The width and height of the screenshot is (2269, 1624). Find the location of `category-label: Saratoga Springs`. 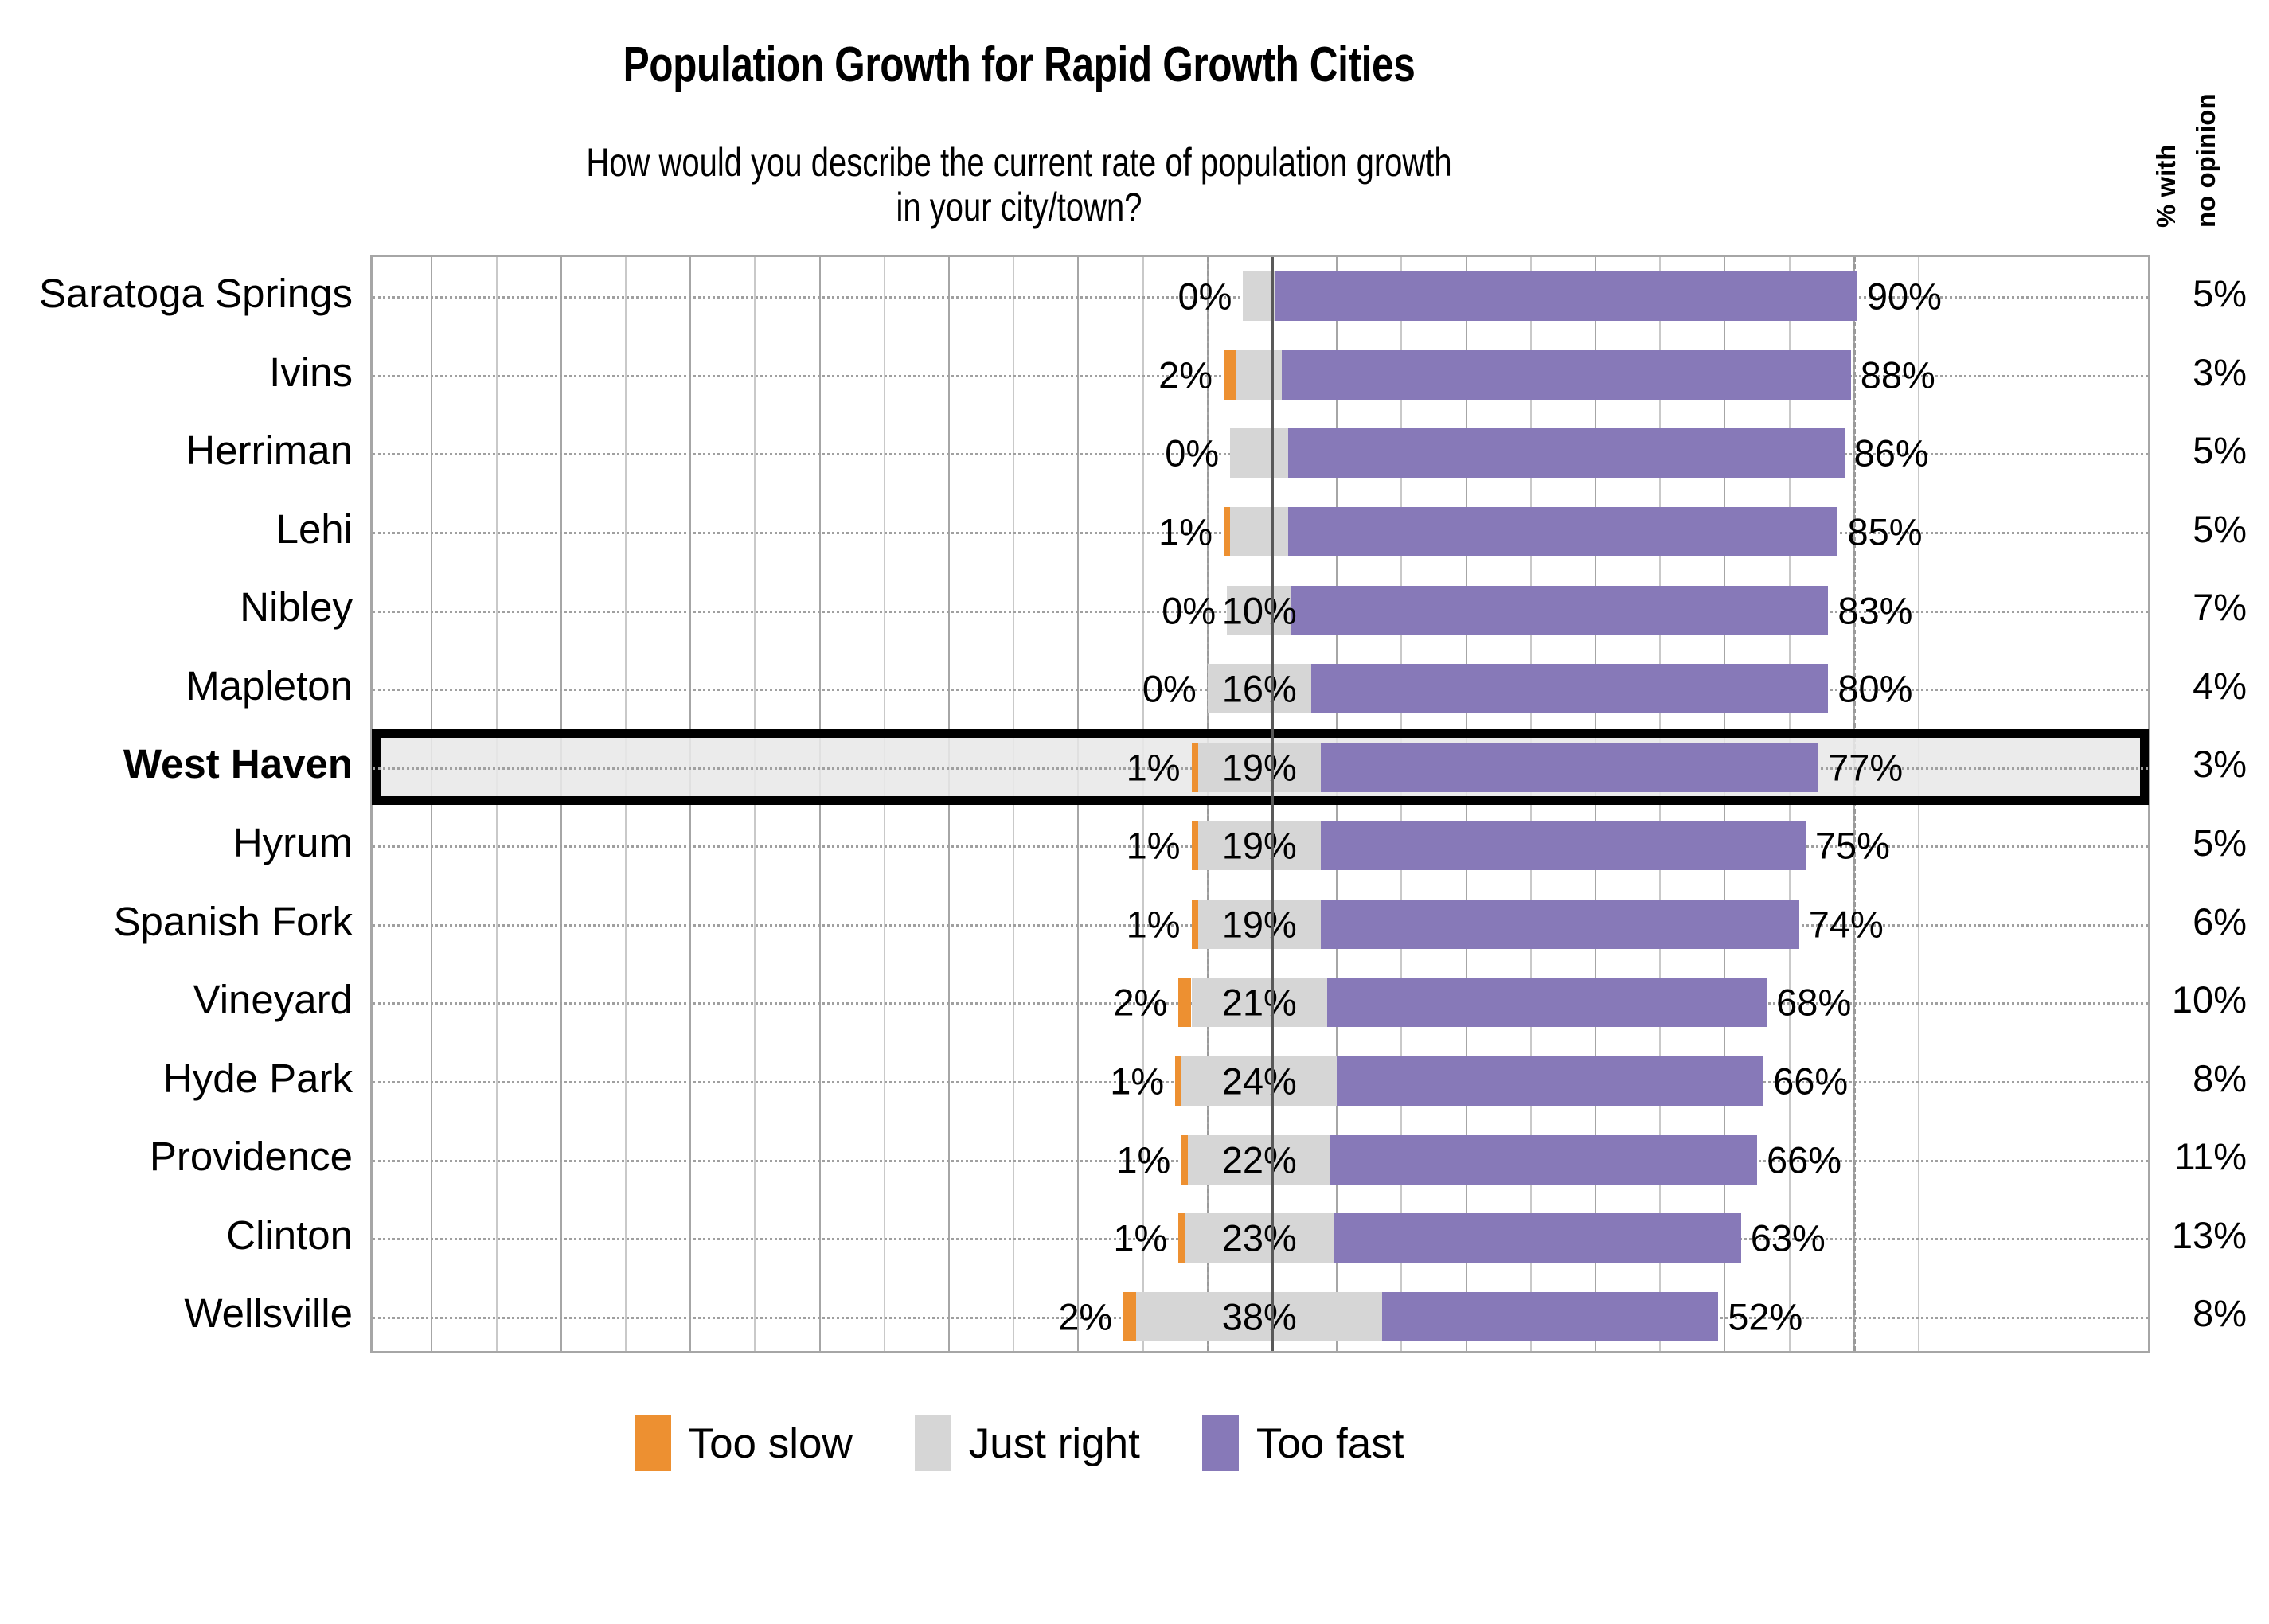

category-label: Saratoga Springs is located at coordinates (195, 293).